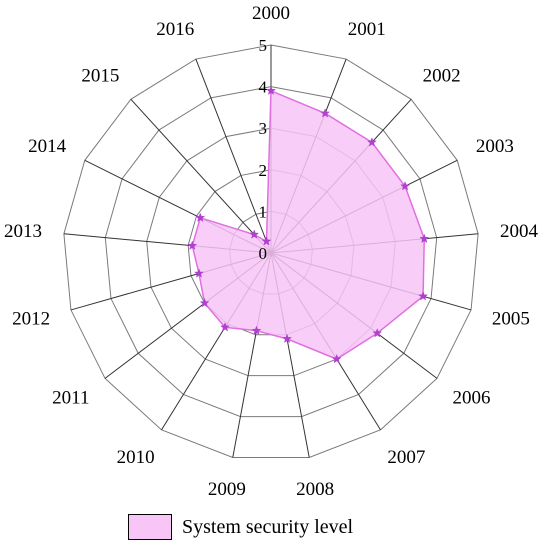 The image size is (548, 550). What do you see at coordinates (200, 217) in the screenshot?
I see `data-point-2014` at bounding box center [200, 217].